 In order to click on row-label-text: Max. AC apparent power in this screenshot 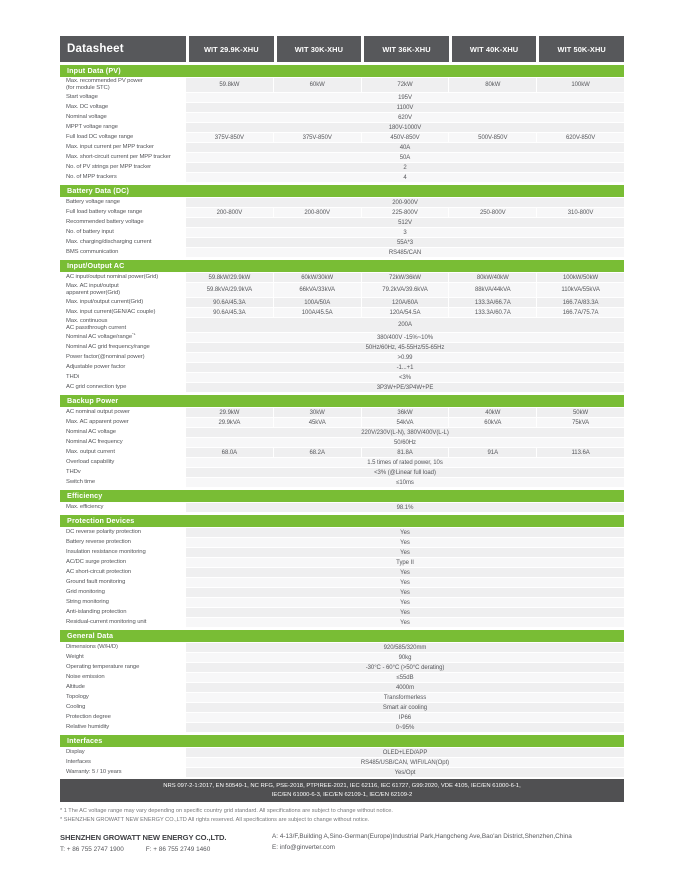, I will do `click(97, 422)`.